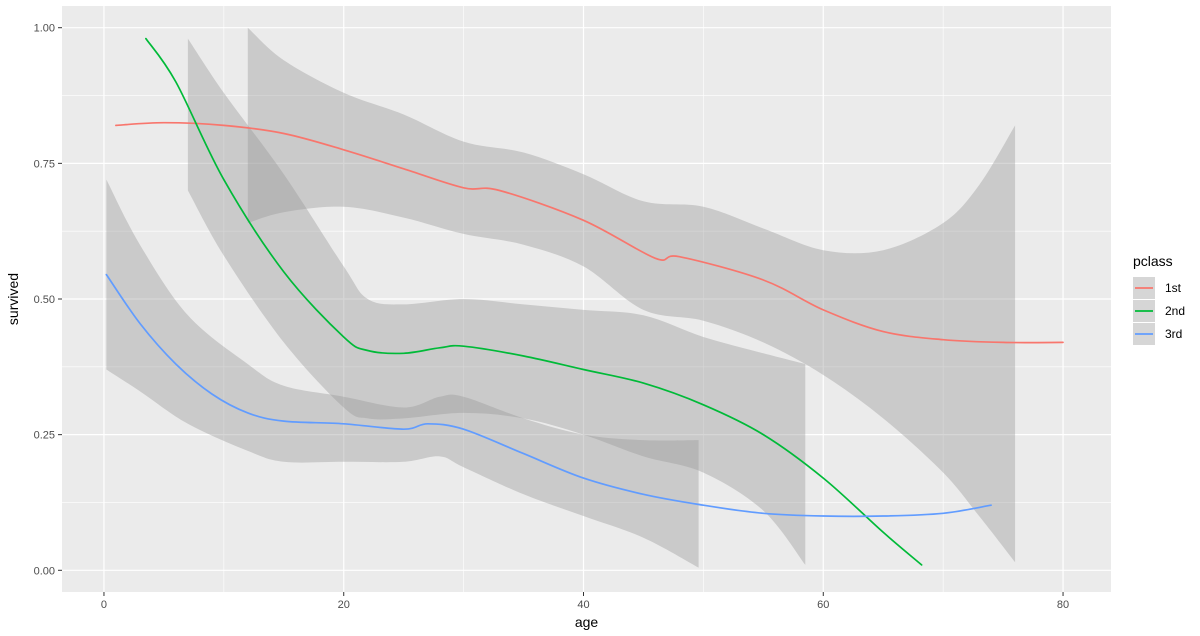 Image resolution: width=1200 pixels, height=636 pixels. Describe the element at coordinates (1173, 334) in the screenshot. I see `legend-label-3rd: 3rd` at that location.